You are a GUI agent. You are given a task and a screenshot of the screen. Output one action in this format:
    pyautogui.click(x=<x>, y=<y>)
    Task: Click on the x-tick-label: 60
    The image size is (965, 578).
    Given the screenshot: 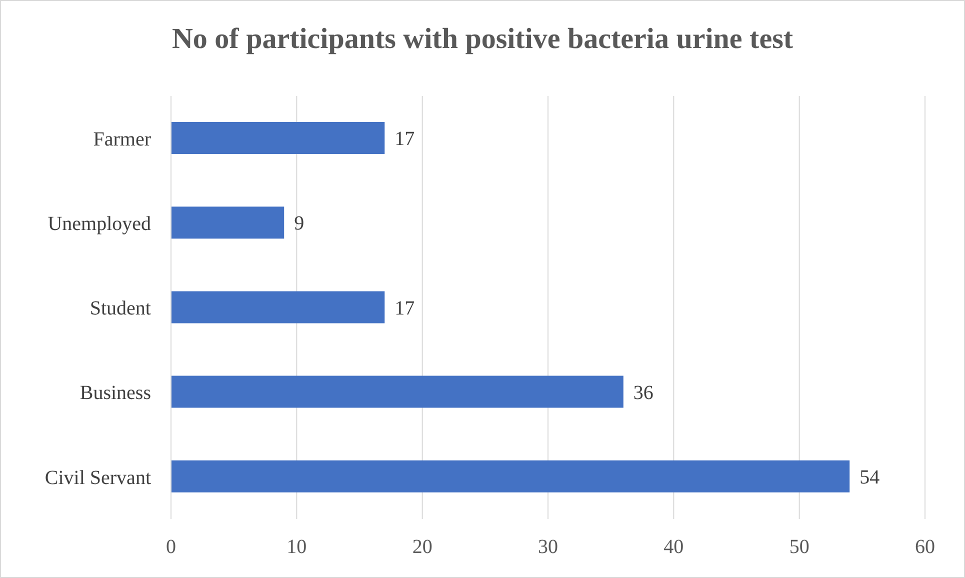 What is the action you would take?
    pyautogui.click(x=925, y=547)
    